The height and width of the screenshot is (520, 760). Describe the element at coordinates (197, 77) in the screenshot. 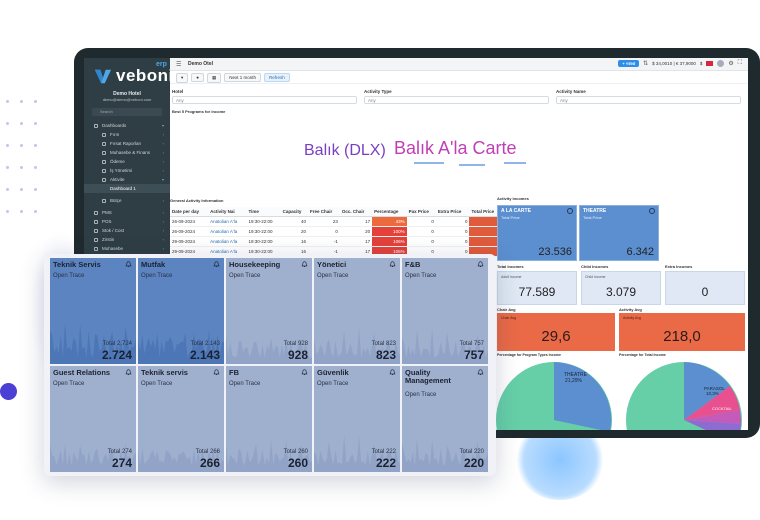

I see `info-icon: ●` at that location.